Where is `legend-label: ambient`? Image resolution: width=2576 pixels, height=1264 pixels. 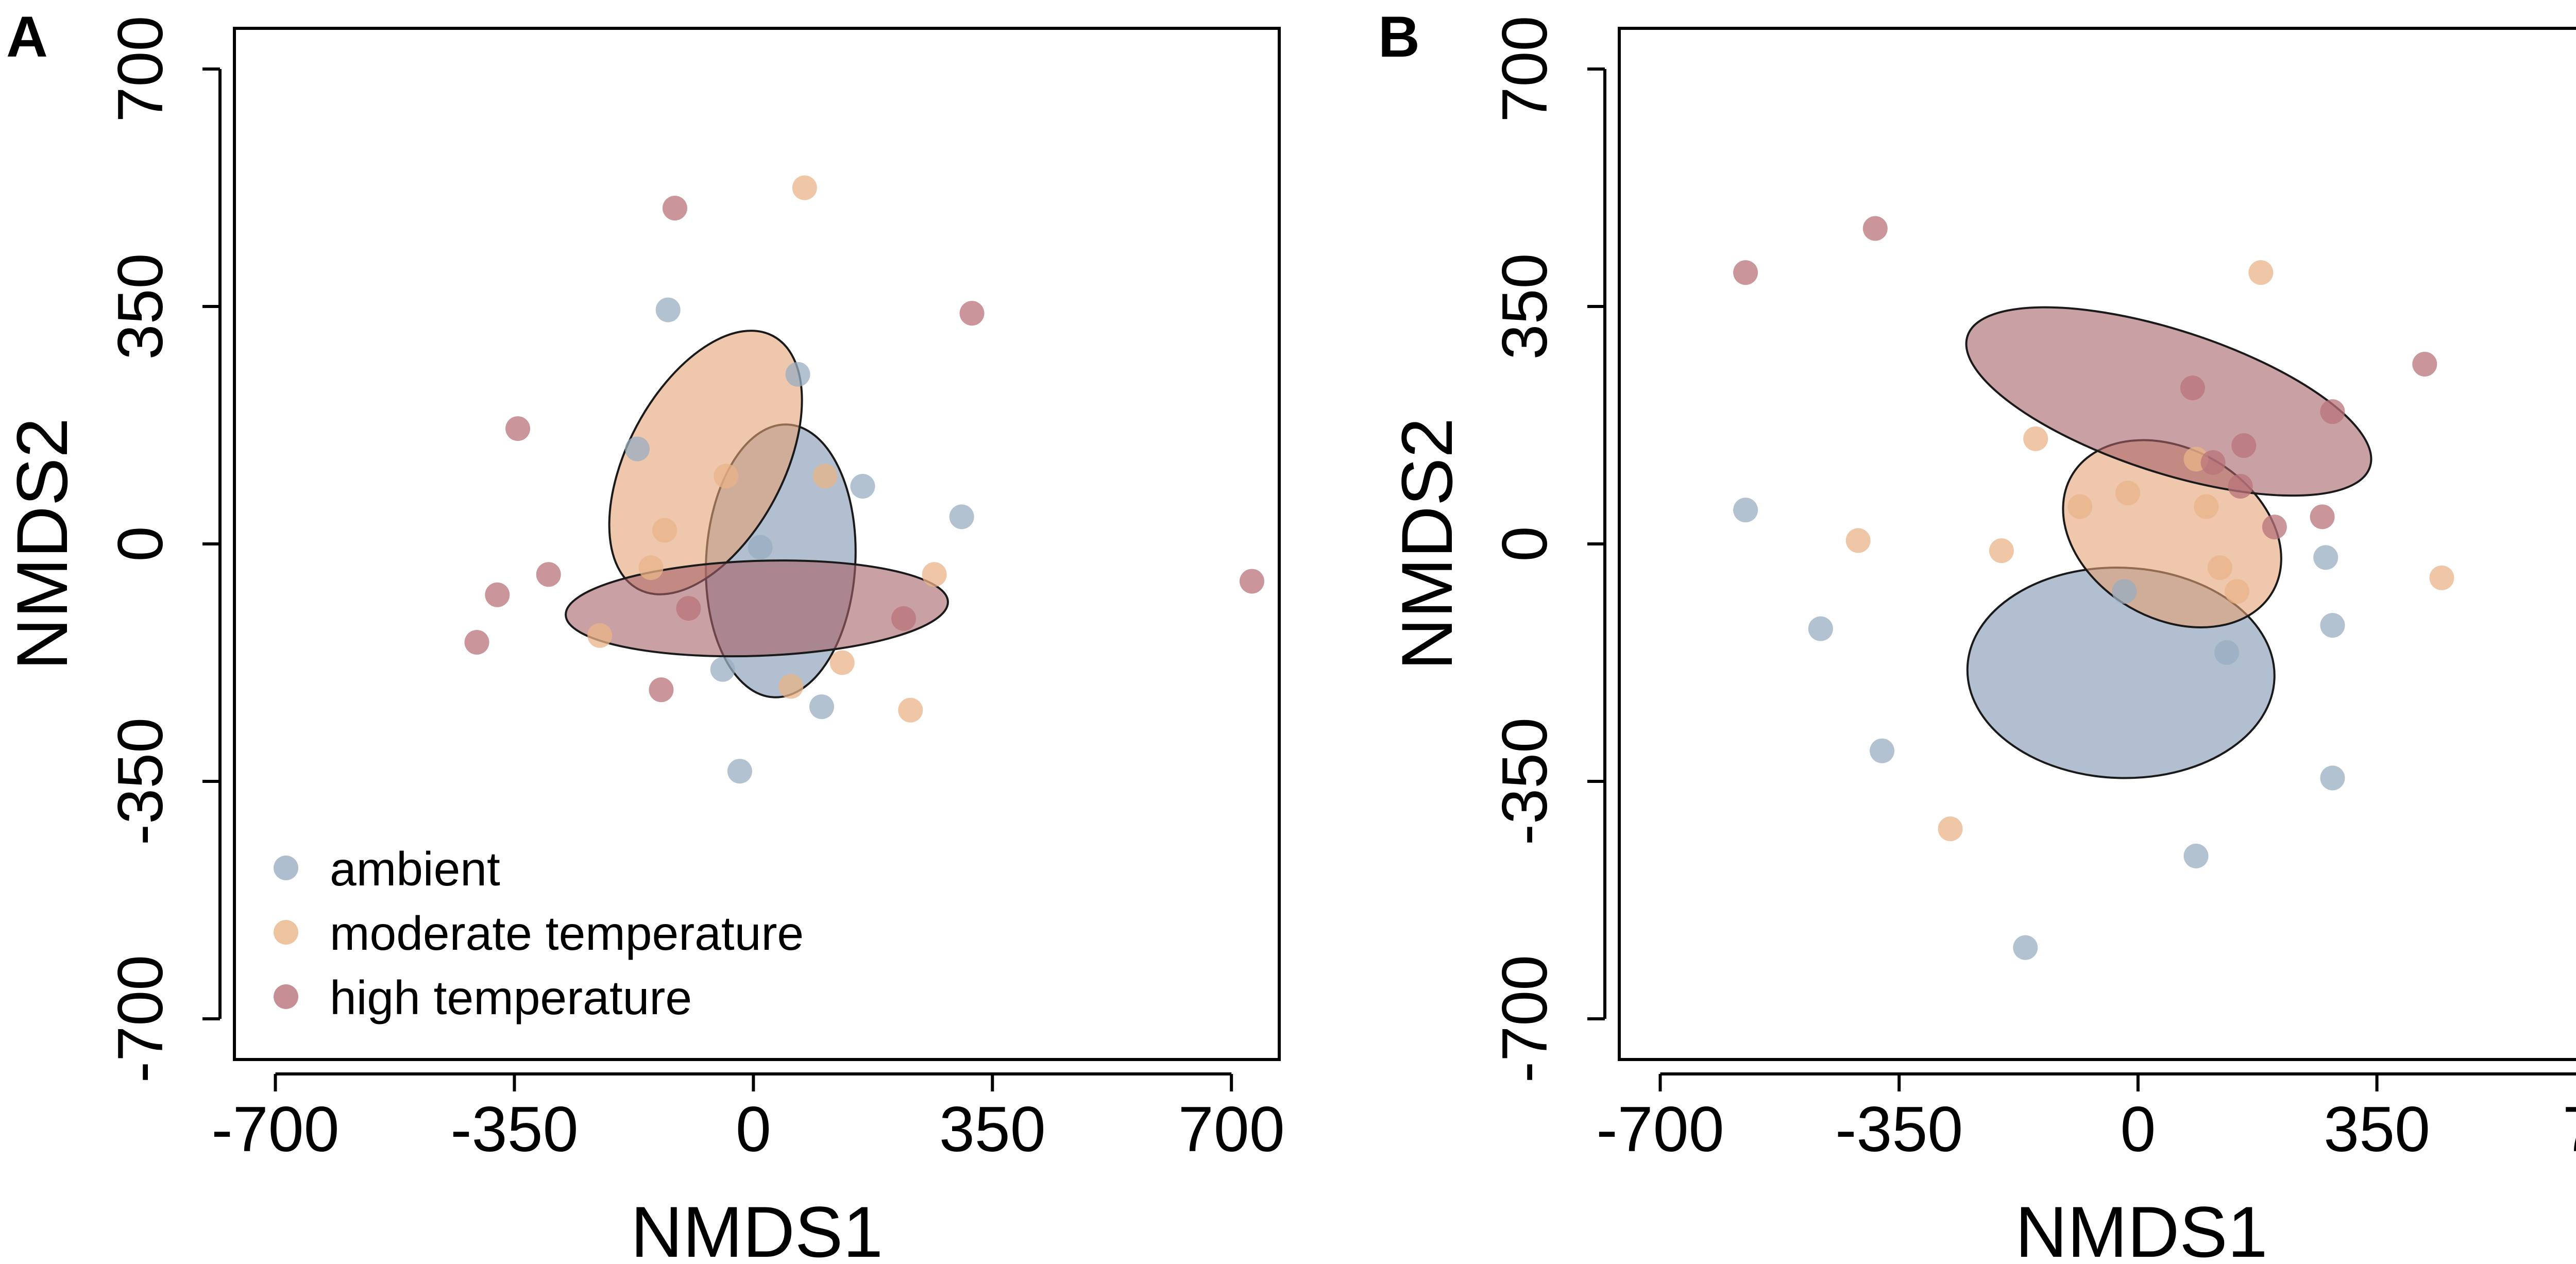
legend-label: ambient is located at coordinates (415, 869).